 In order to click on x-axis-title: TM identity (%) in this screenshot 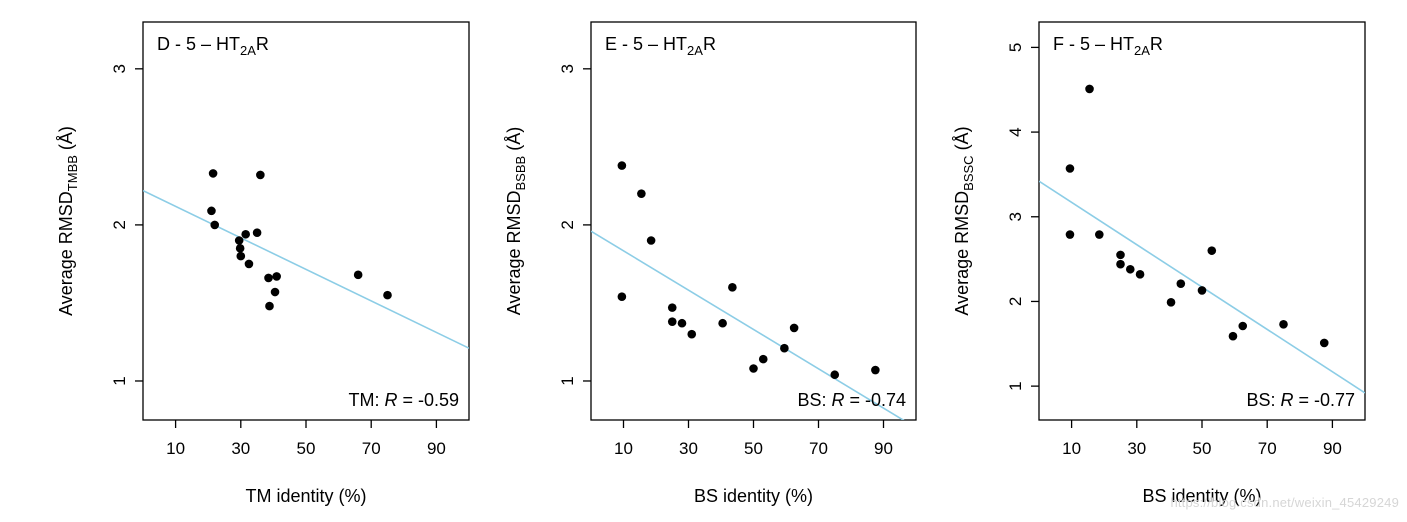, I will do `click(305, 496)`.